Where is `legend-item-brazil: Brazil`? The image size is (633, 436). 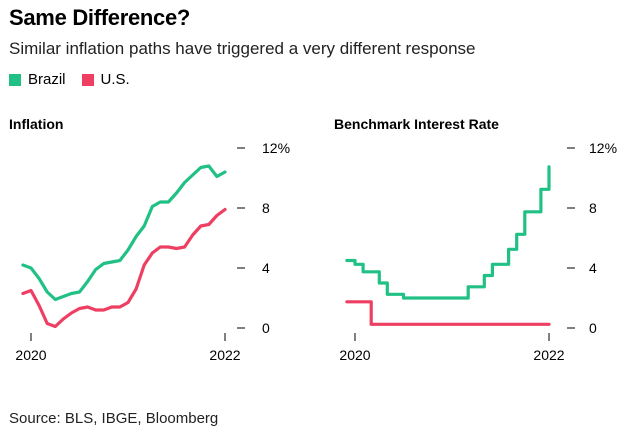 legend-item-brazil: Brazil is located at coordinates (37, 79).